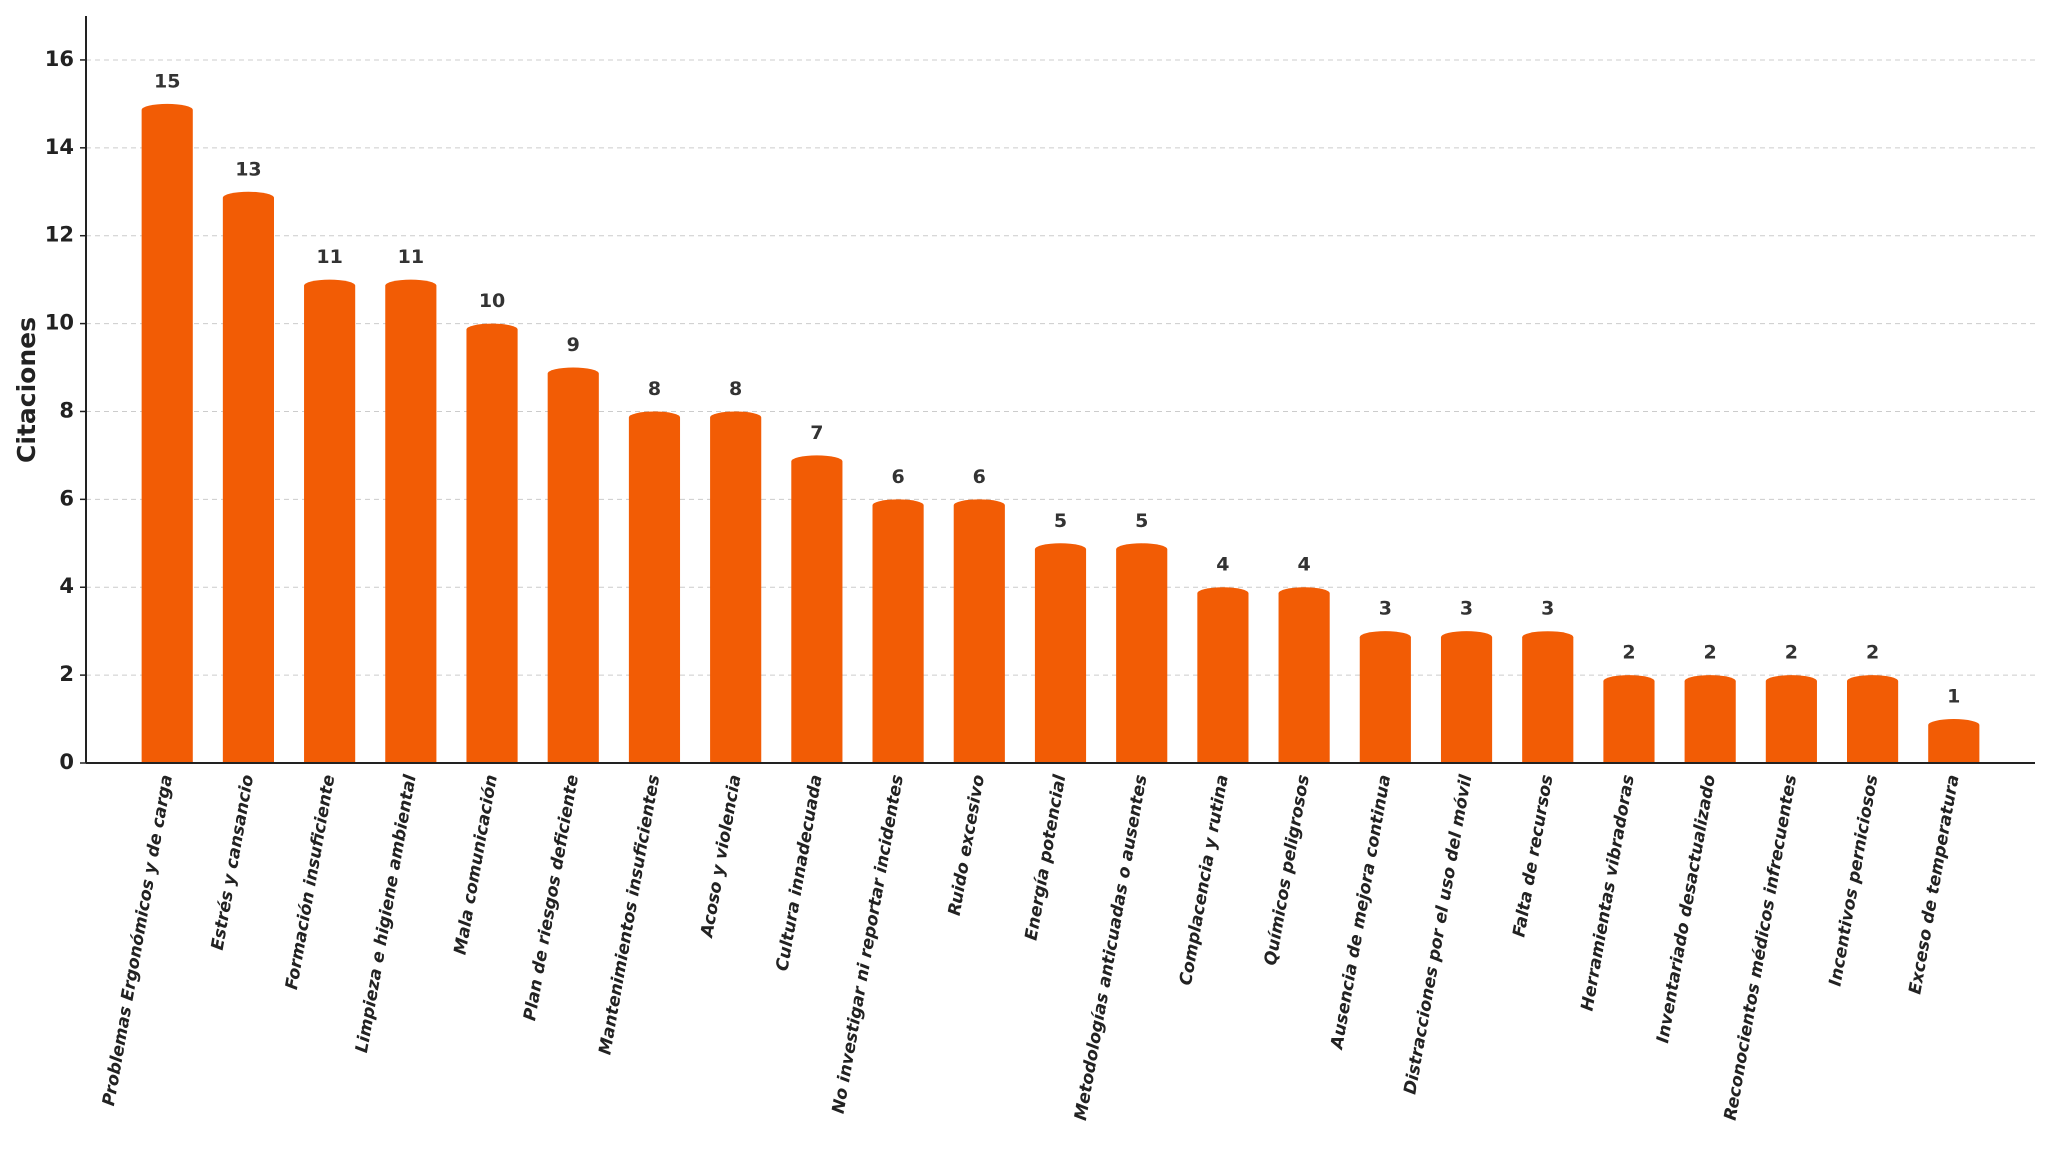 This screenshot has width=2048, height=1164. I want to click on y-tick-label: 10, so click(59, 323).